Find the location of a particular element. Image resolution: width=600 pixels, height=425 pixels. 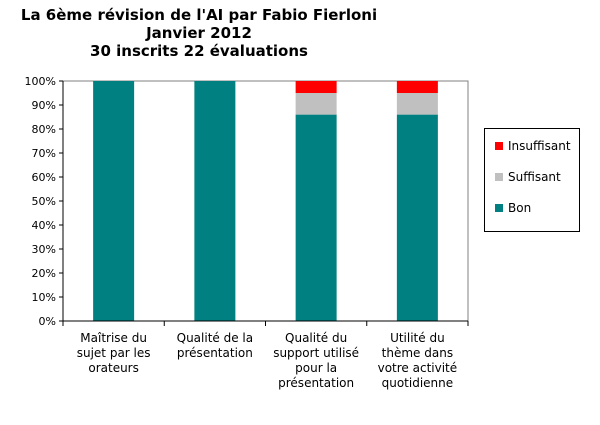

x-tick-label: thème dans is located at coordinates (417, 353).